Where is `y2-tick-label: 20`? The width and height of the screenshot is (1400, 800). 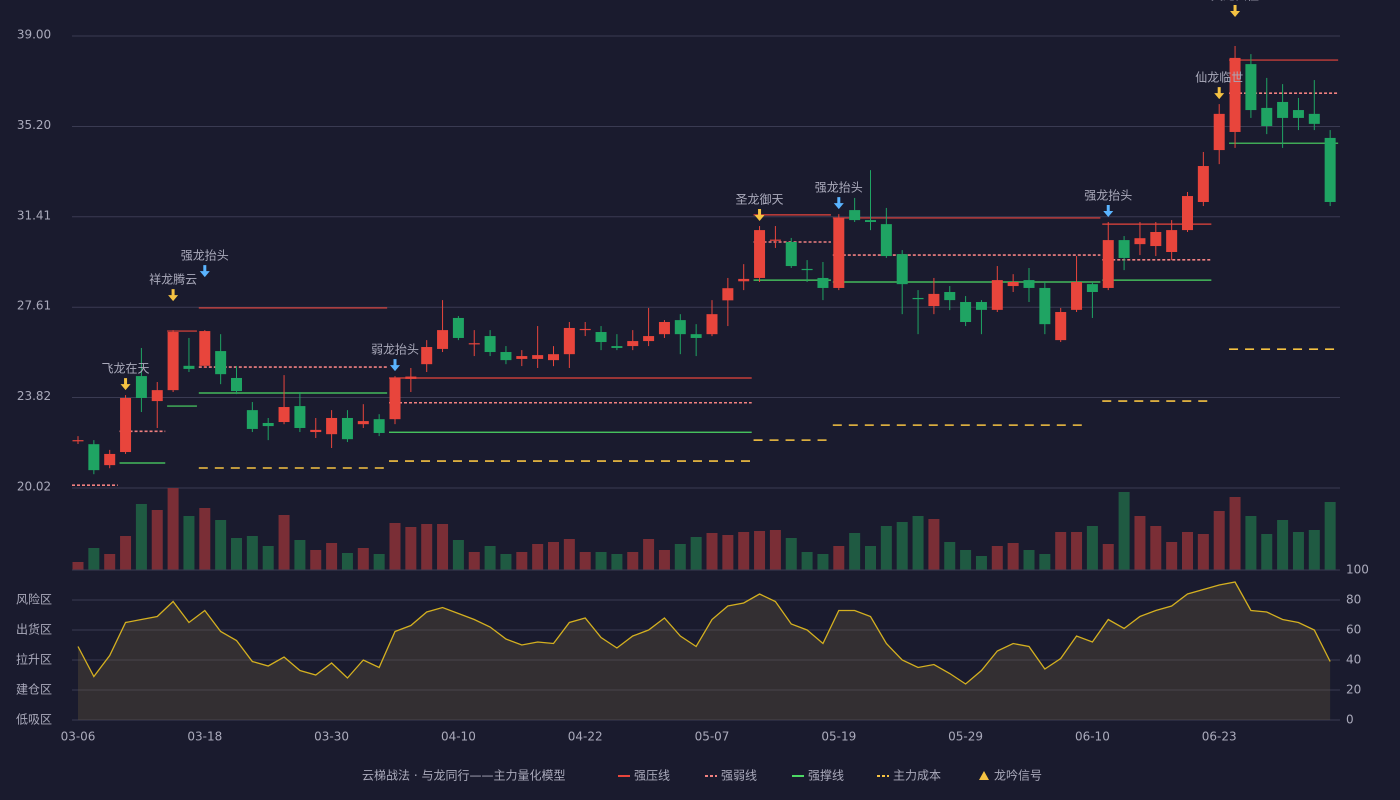 y2-tick-label: 20 is located at coordinates (1353, 690).